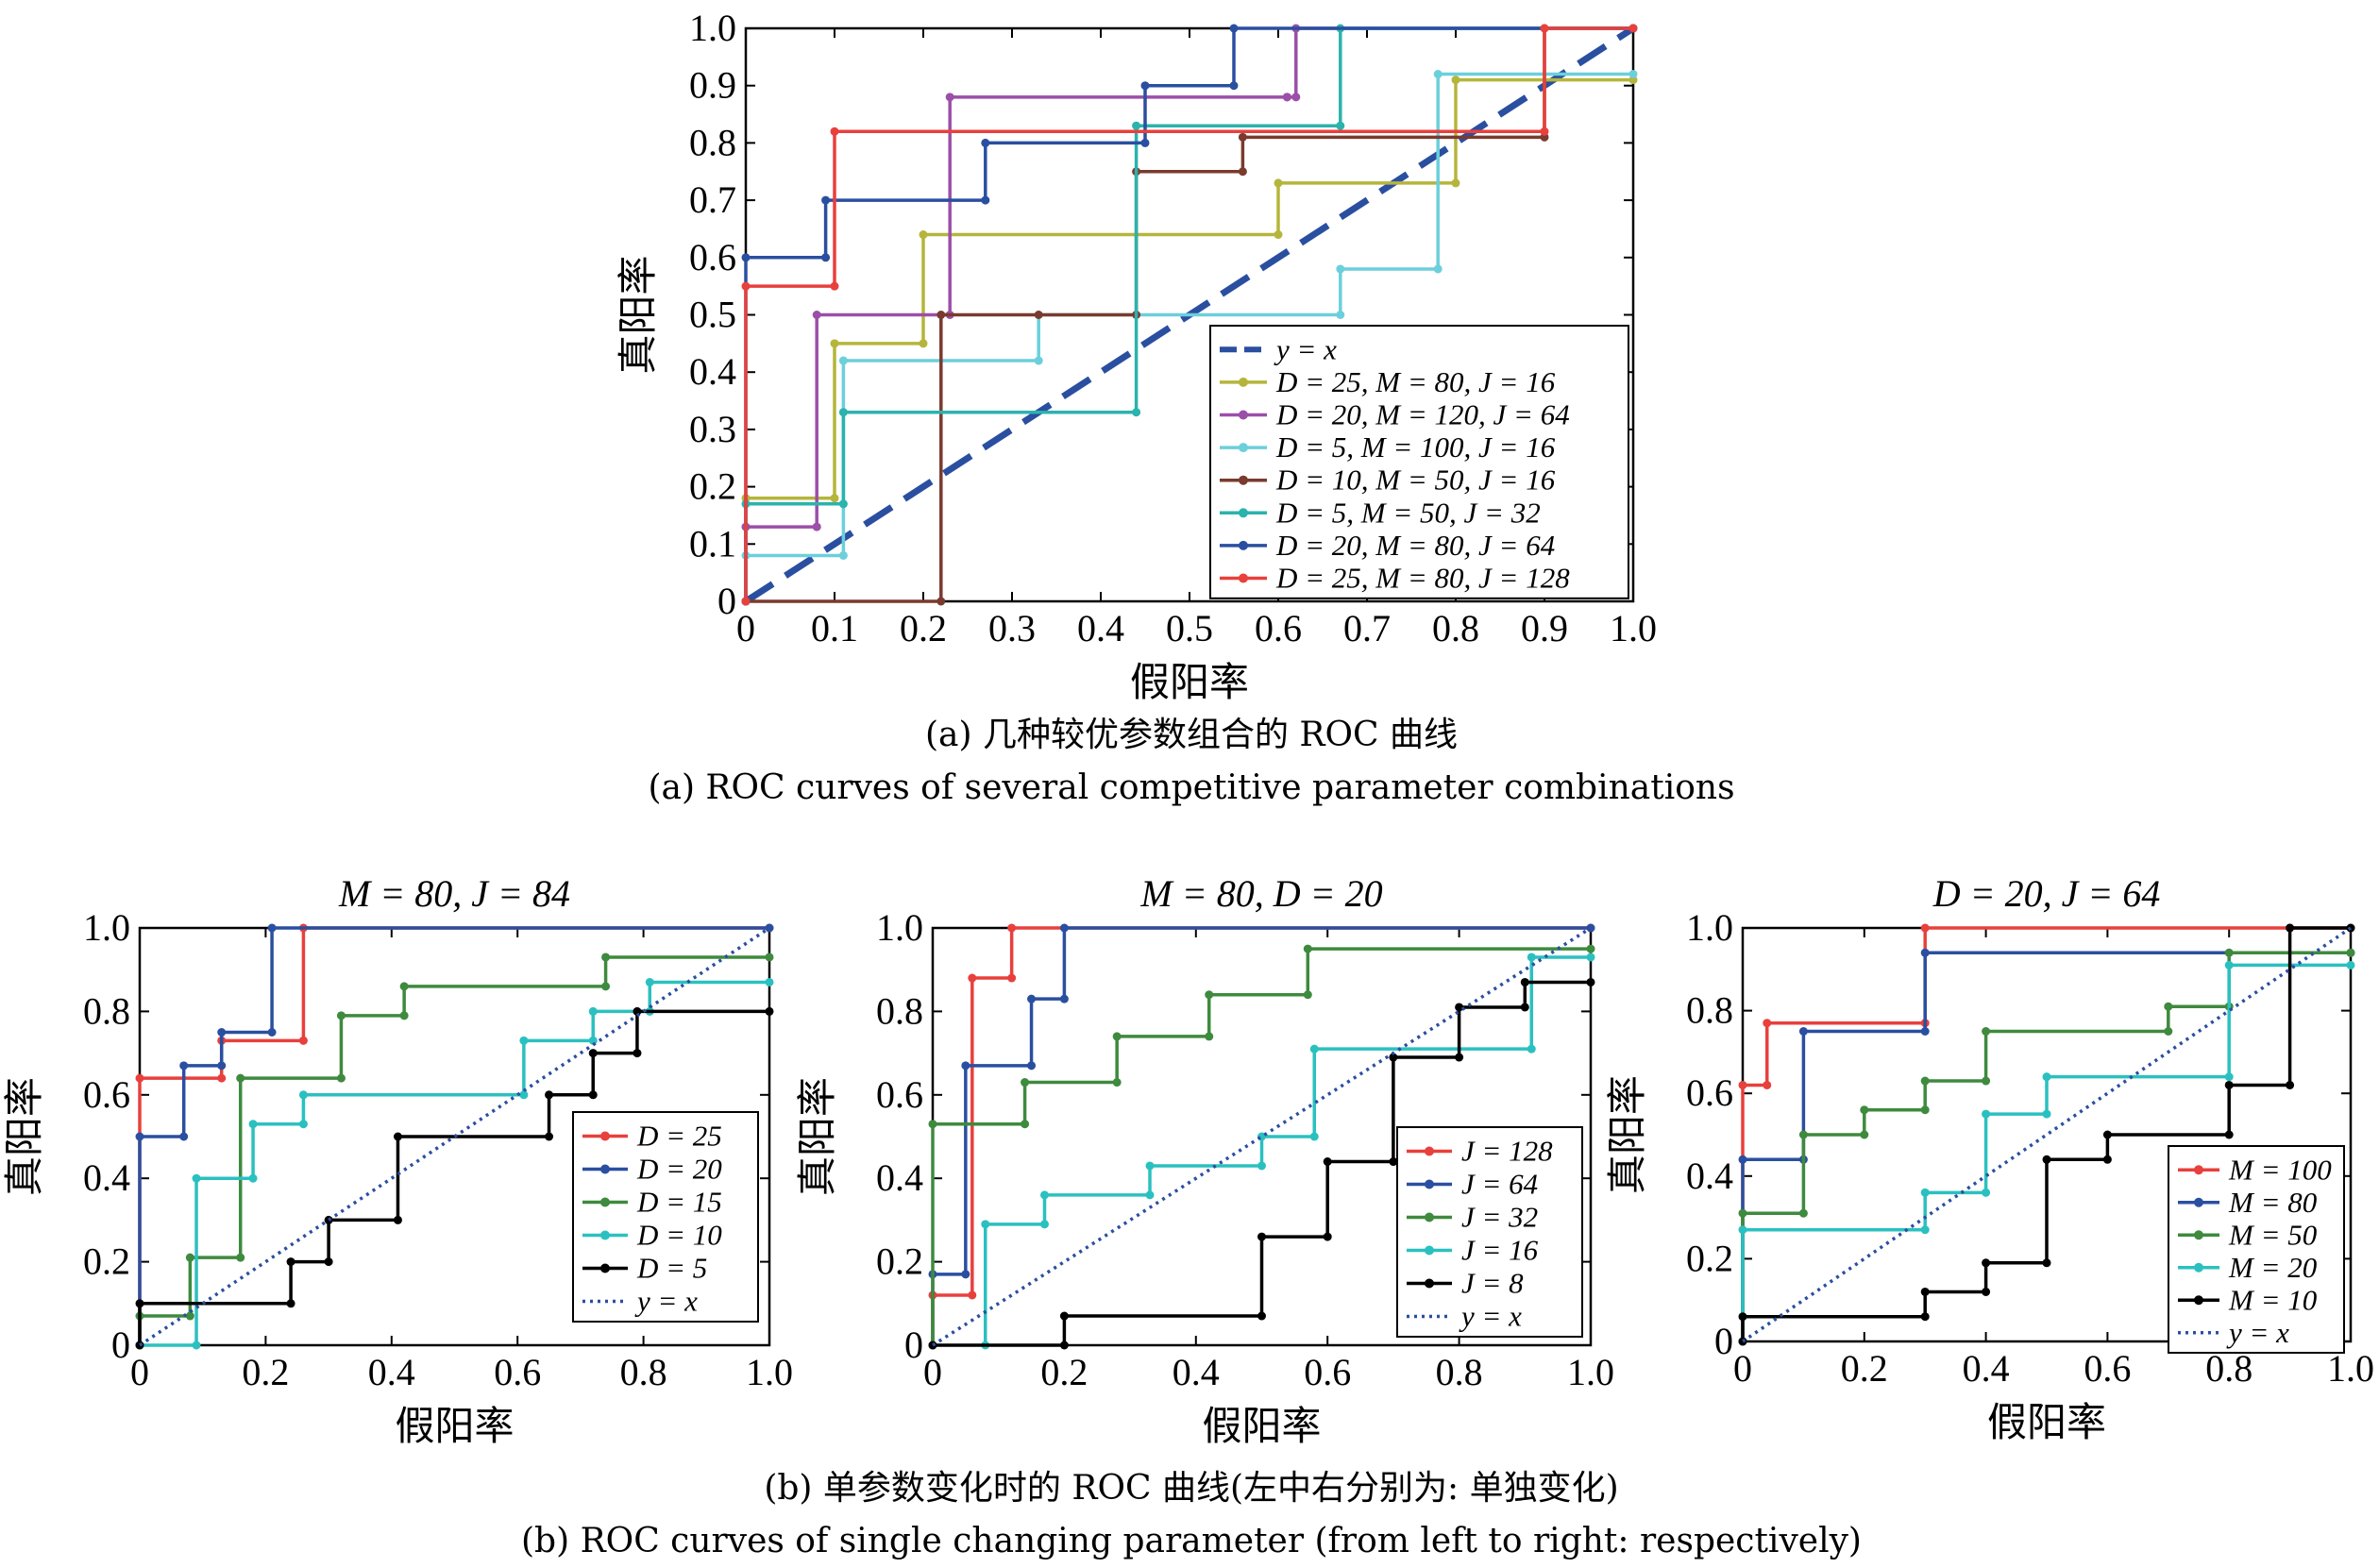 The width and height of the screenshot is (2379, 1568). I want to click on x-tick-label: 1.0, so click(769, 1372).